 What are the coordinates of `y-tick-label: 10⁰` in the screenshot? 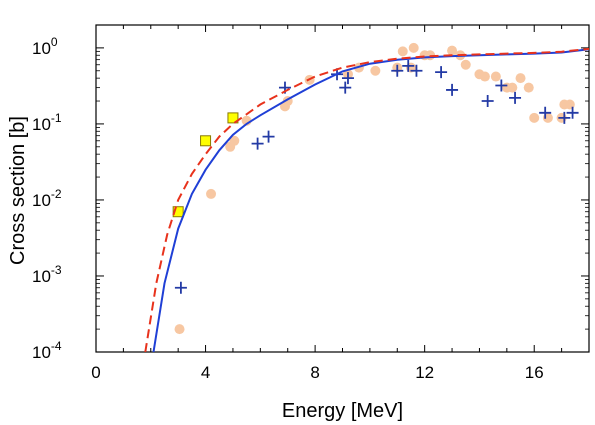 It's located at (45, 46).